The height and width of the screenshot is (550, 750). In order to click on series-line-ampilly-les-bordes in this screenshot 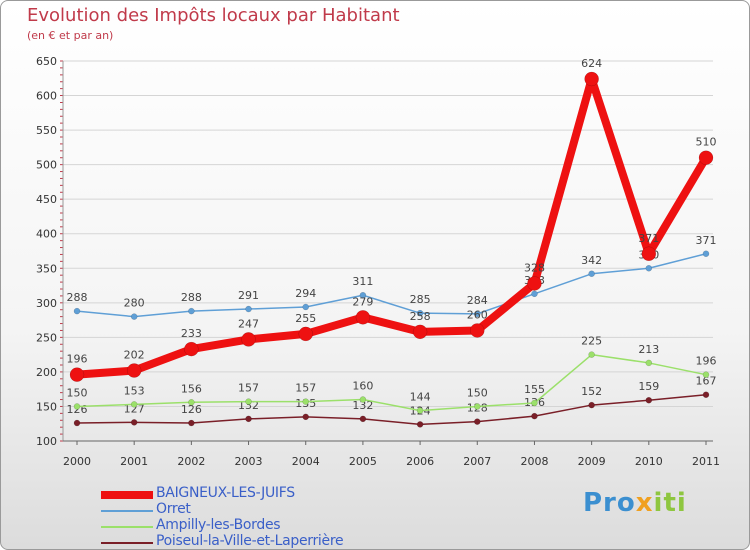, I will do `click(391, 382)`.